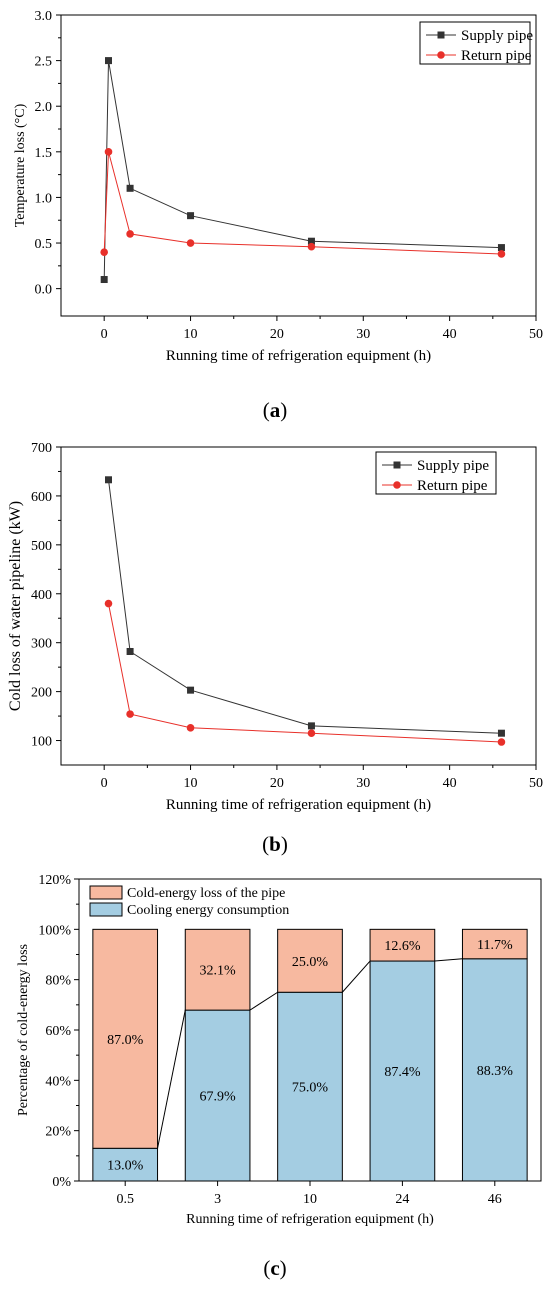  I want to click on chart-b-legend-entry: Return pipe, so click(452, 486).